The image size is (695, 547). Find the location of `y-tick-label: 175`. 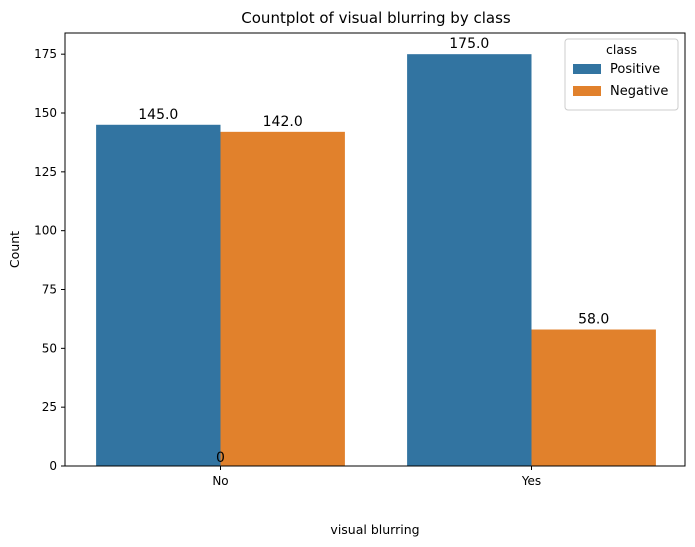

y-tick-label: 175 is located at coordinates (45, 54).